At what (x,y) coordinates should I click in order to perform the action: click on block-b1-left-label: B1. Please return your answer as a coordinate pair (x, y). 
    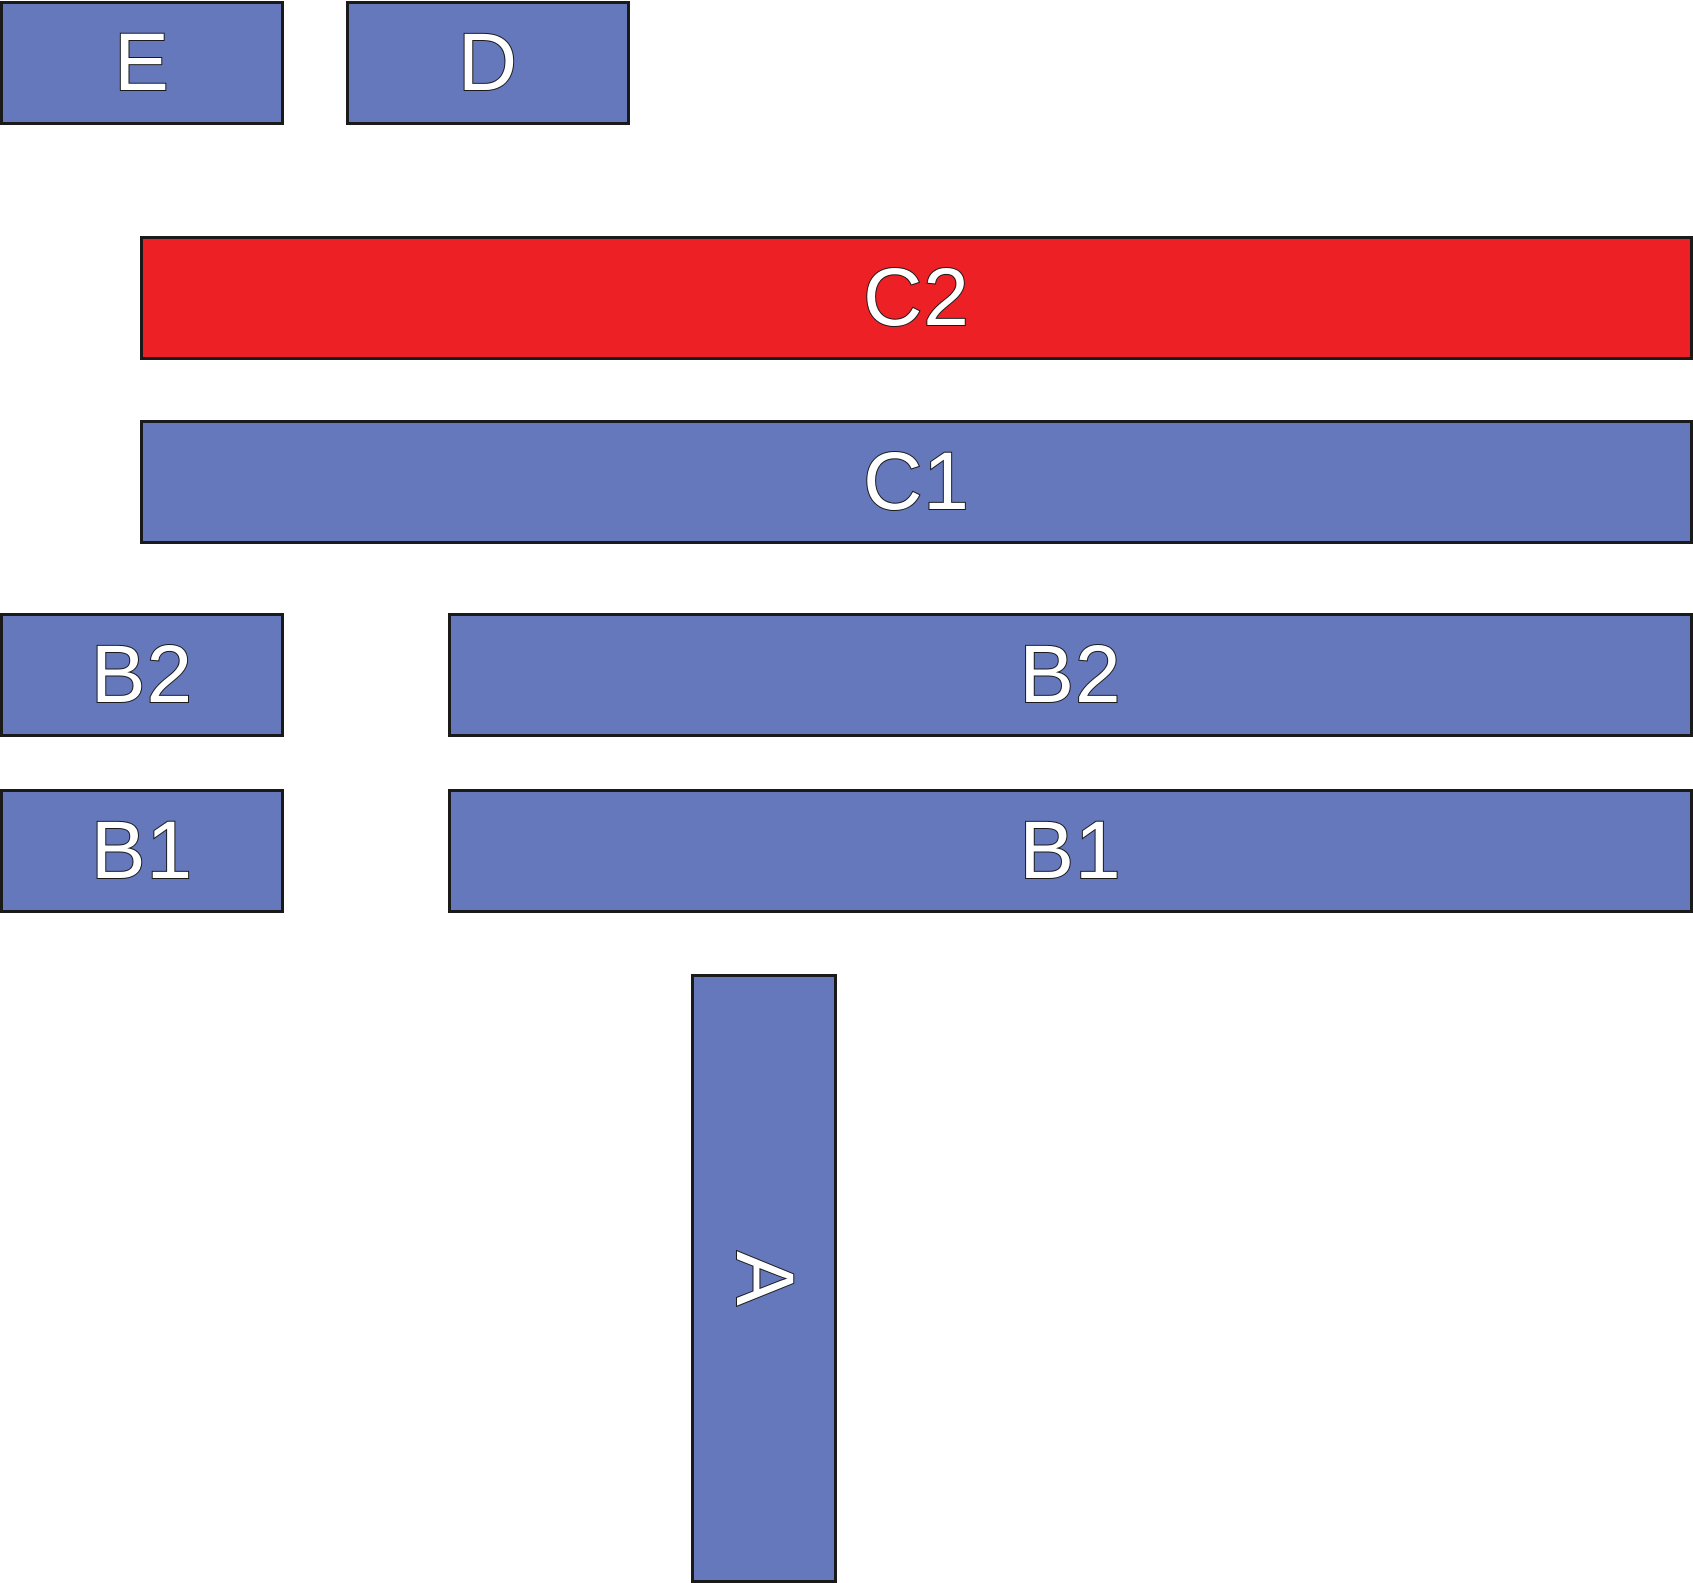
    Looking at the image, I should click on (142, 850).